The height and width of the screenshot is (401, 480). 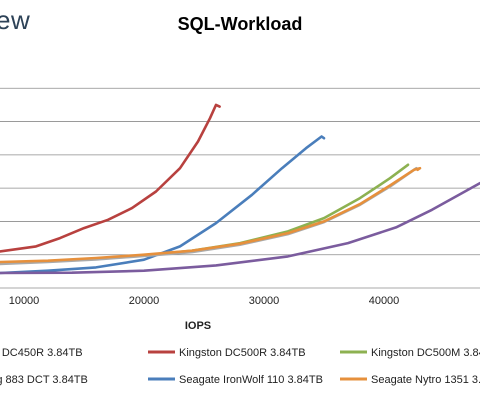 I want to click on legend-label-3: Samsung 883 DCT 3.84TB, so click(x=44, y=380).